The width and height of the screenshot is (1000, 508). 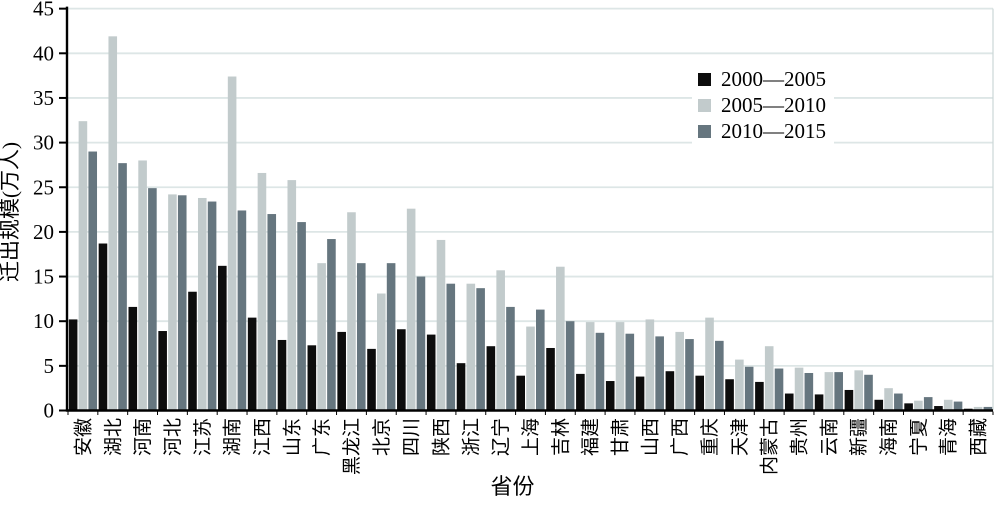 I want to click on x-category-label: 重庆, so click(x=710, y=437).